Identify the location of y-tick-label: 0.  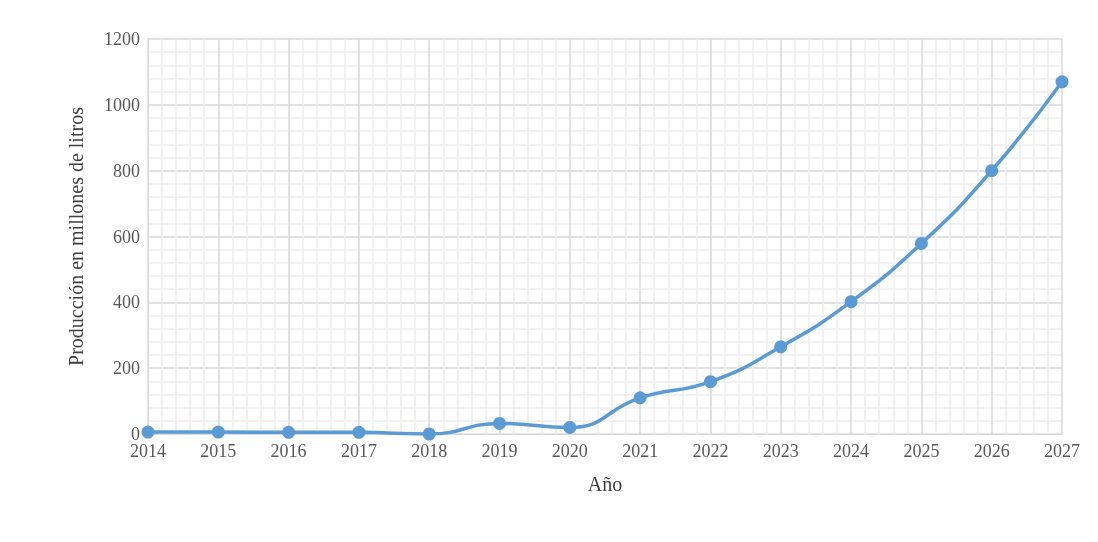
(135, 434).